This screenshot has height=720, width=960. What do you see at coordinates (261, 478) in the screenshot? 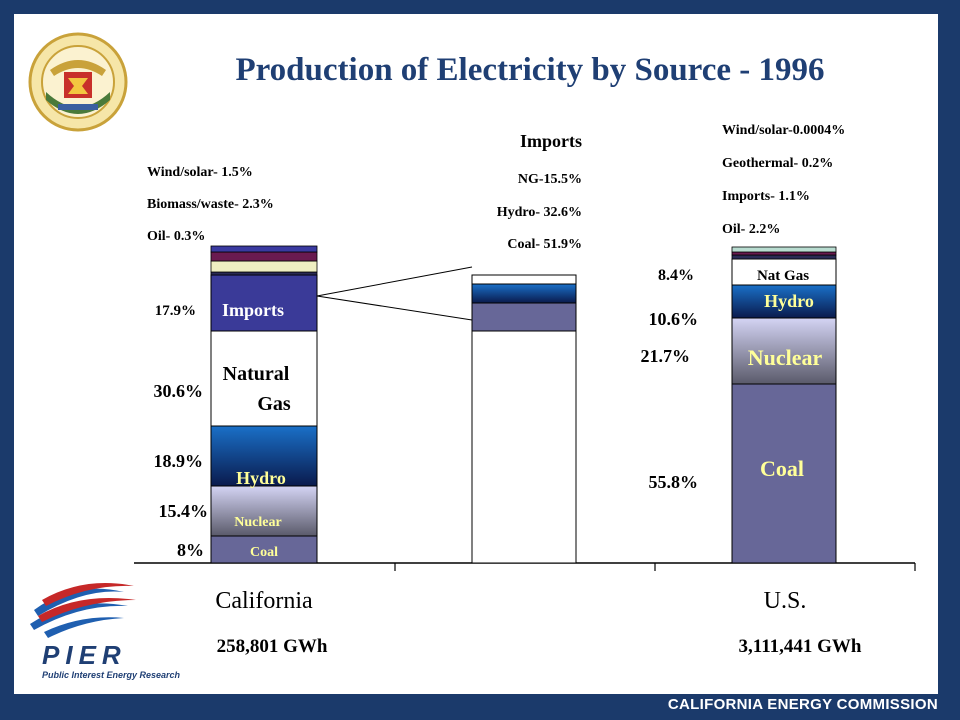
I see `label-california-hydro: Hydro` at bounding box center [261, 478].